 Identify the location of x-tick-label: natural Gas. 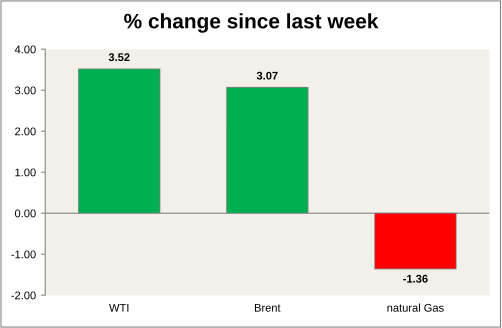
(415, 308).